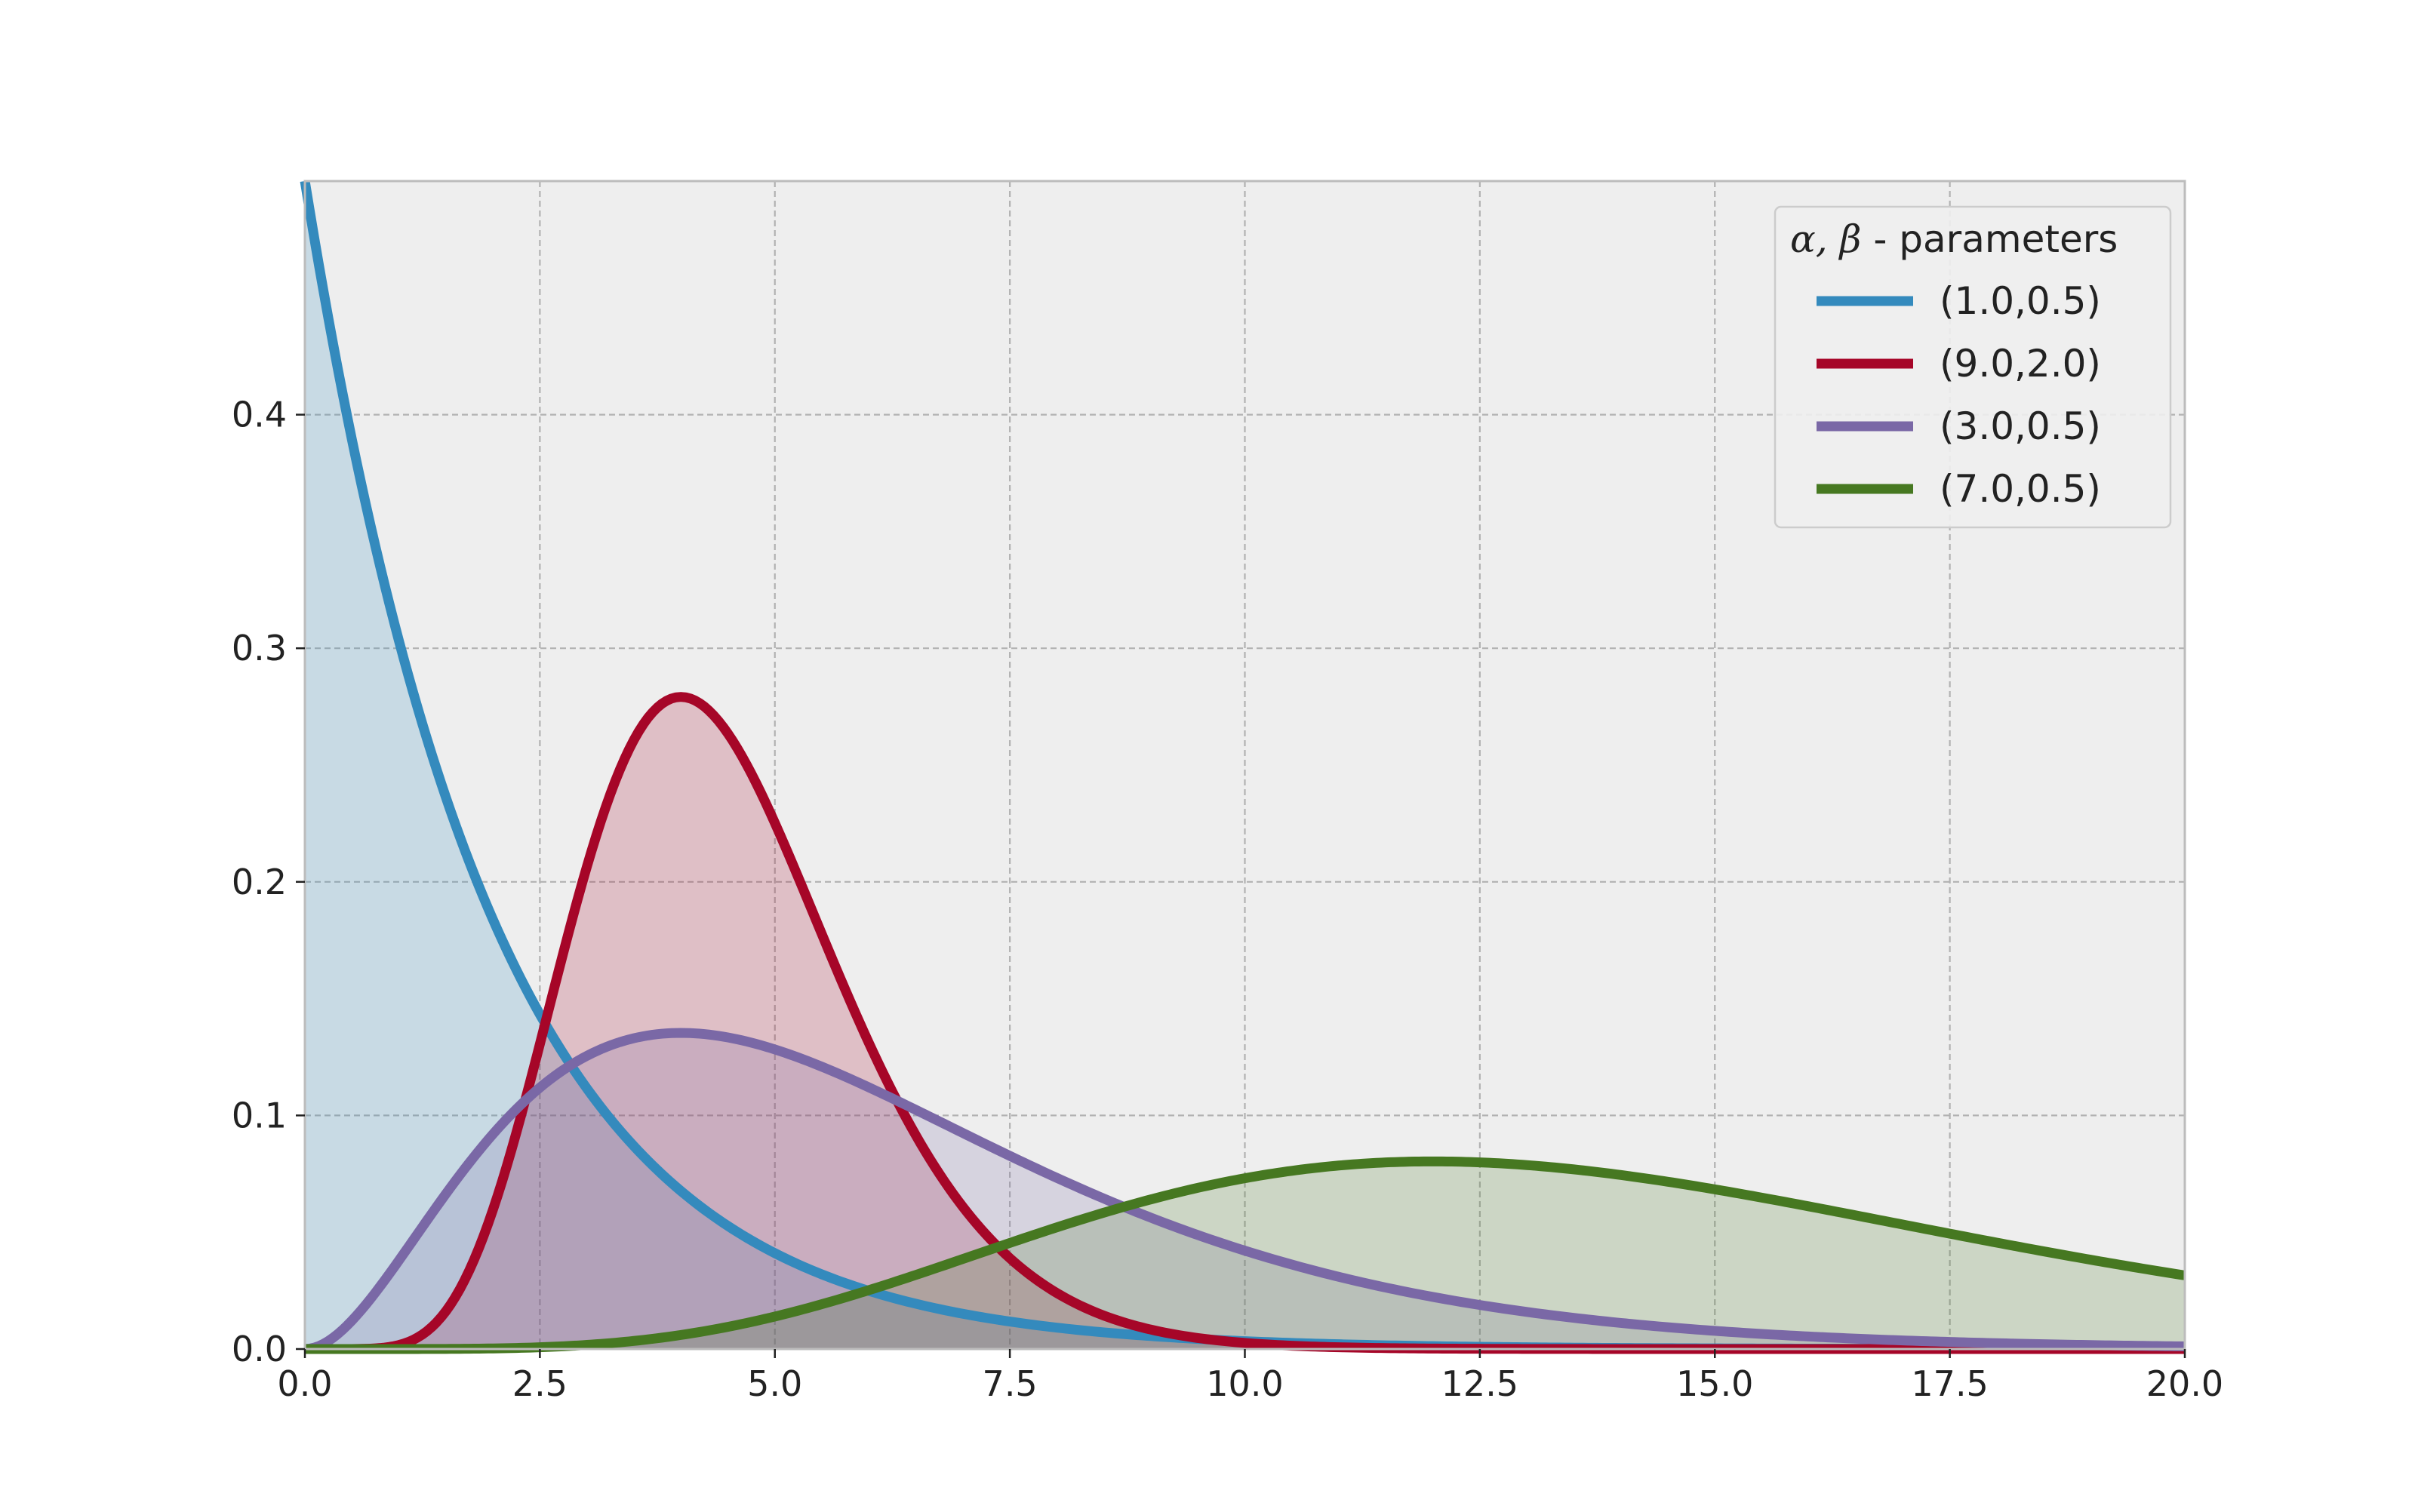 Image resolution: width=2415 pixels, height=1512 pixels. I want to click on x-tick-label-4: 10.0, so click(1244, 1383).